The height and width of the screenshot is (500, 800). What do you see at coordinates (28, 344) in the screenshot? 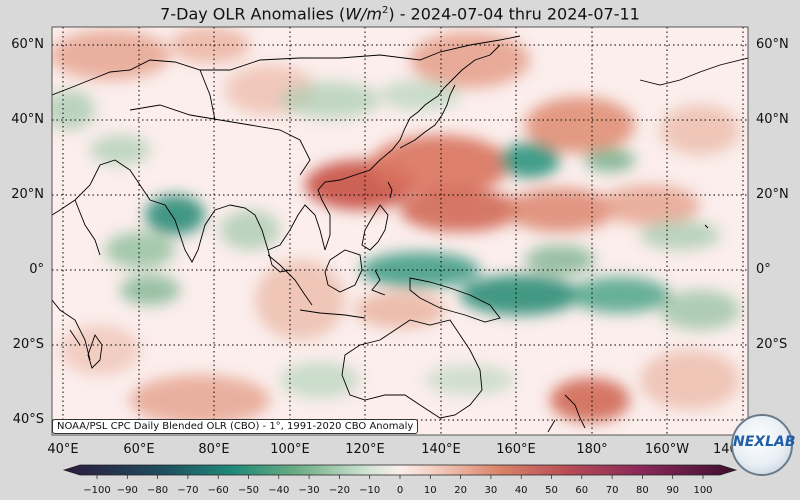
I see `lat-label-left: 20°S` at bounding box center [28, 344].